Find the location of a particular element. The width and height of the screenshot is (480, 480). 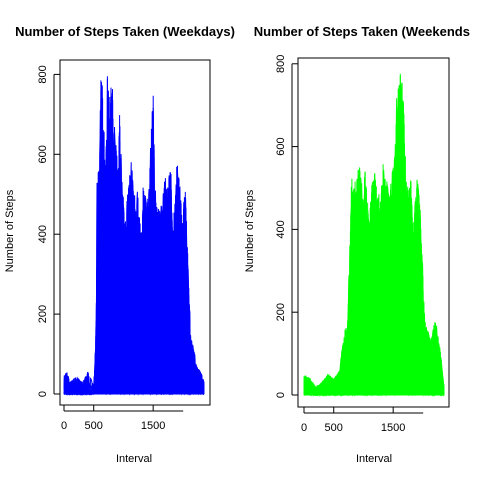

weekend-x-axis-label: Interval is located at coordinates (374, 459).